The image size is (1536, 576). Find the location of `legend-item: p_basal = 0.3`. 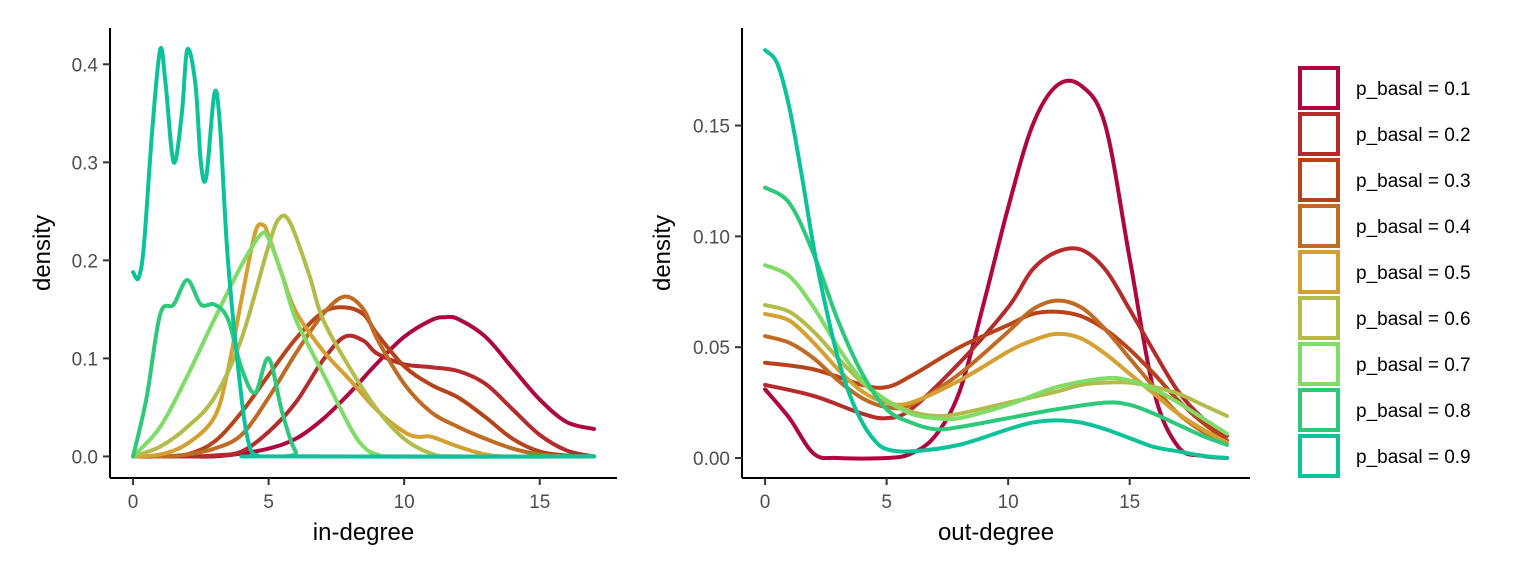

legend-item: p_basal = 0.3 is located at coordinates (1384, 180).